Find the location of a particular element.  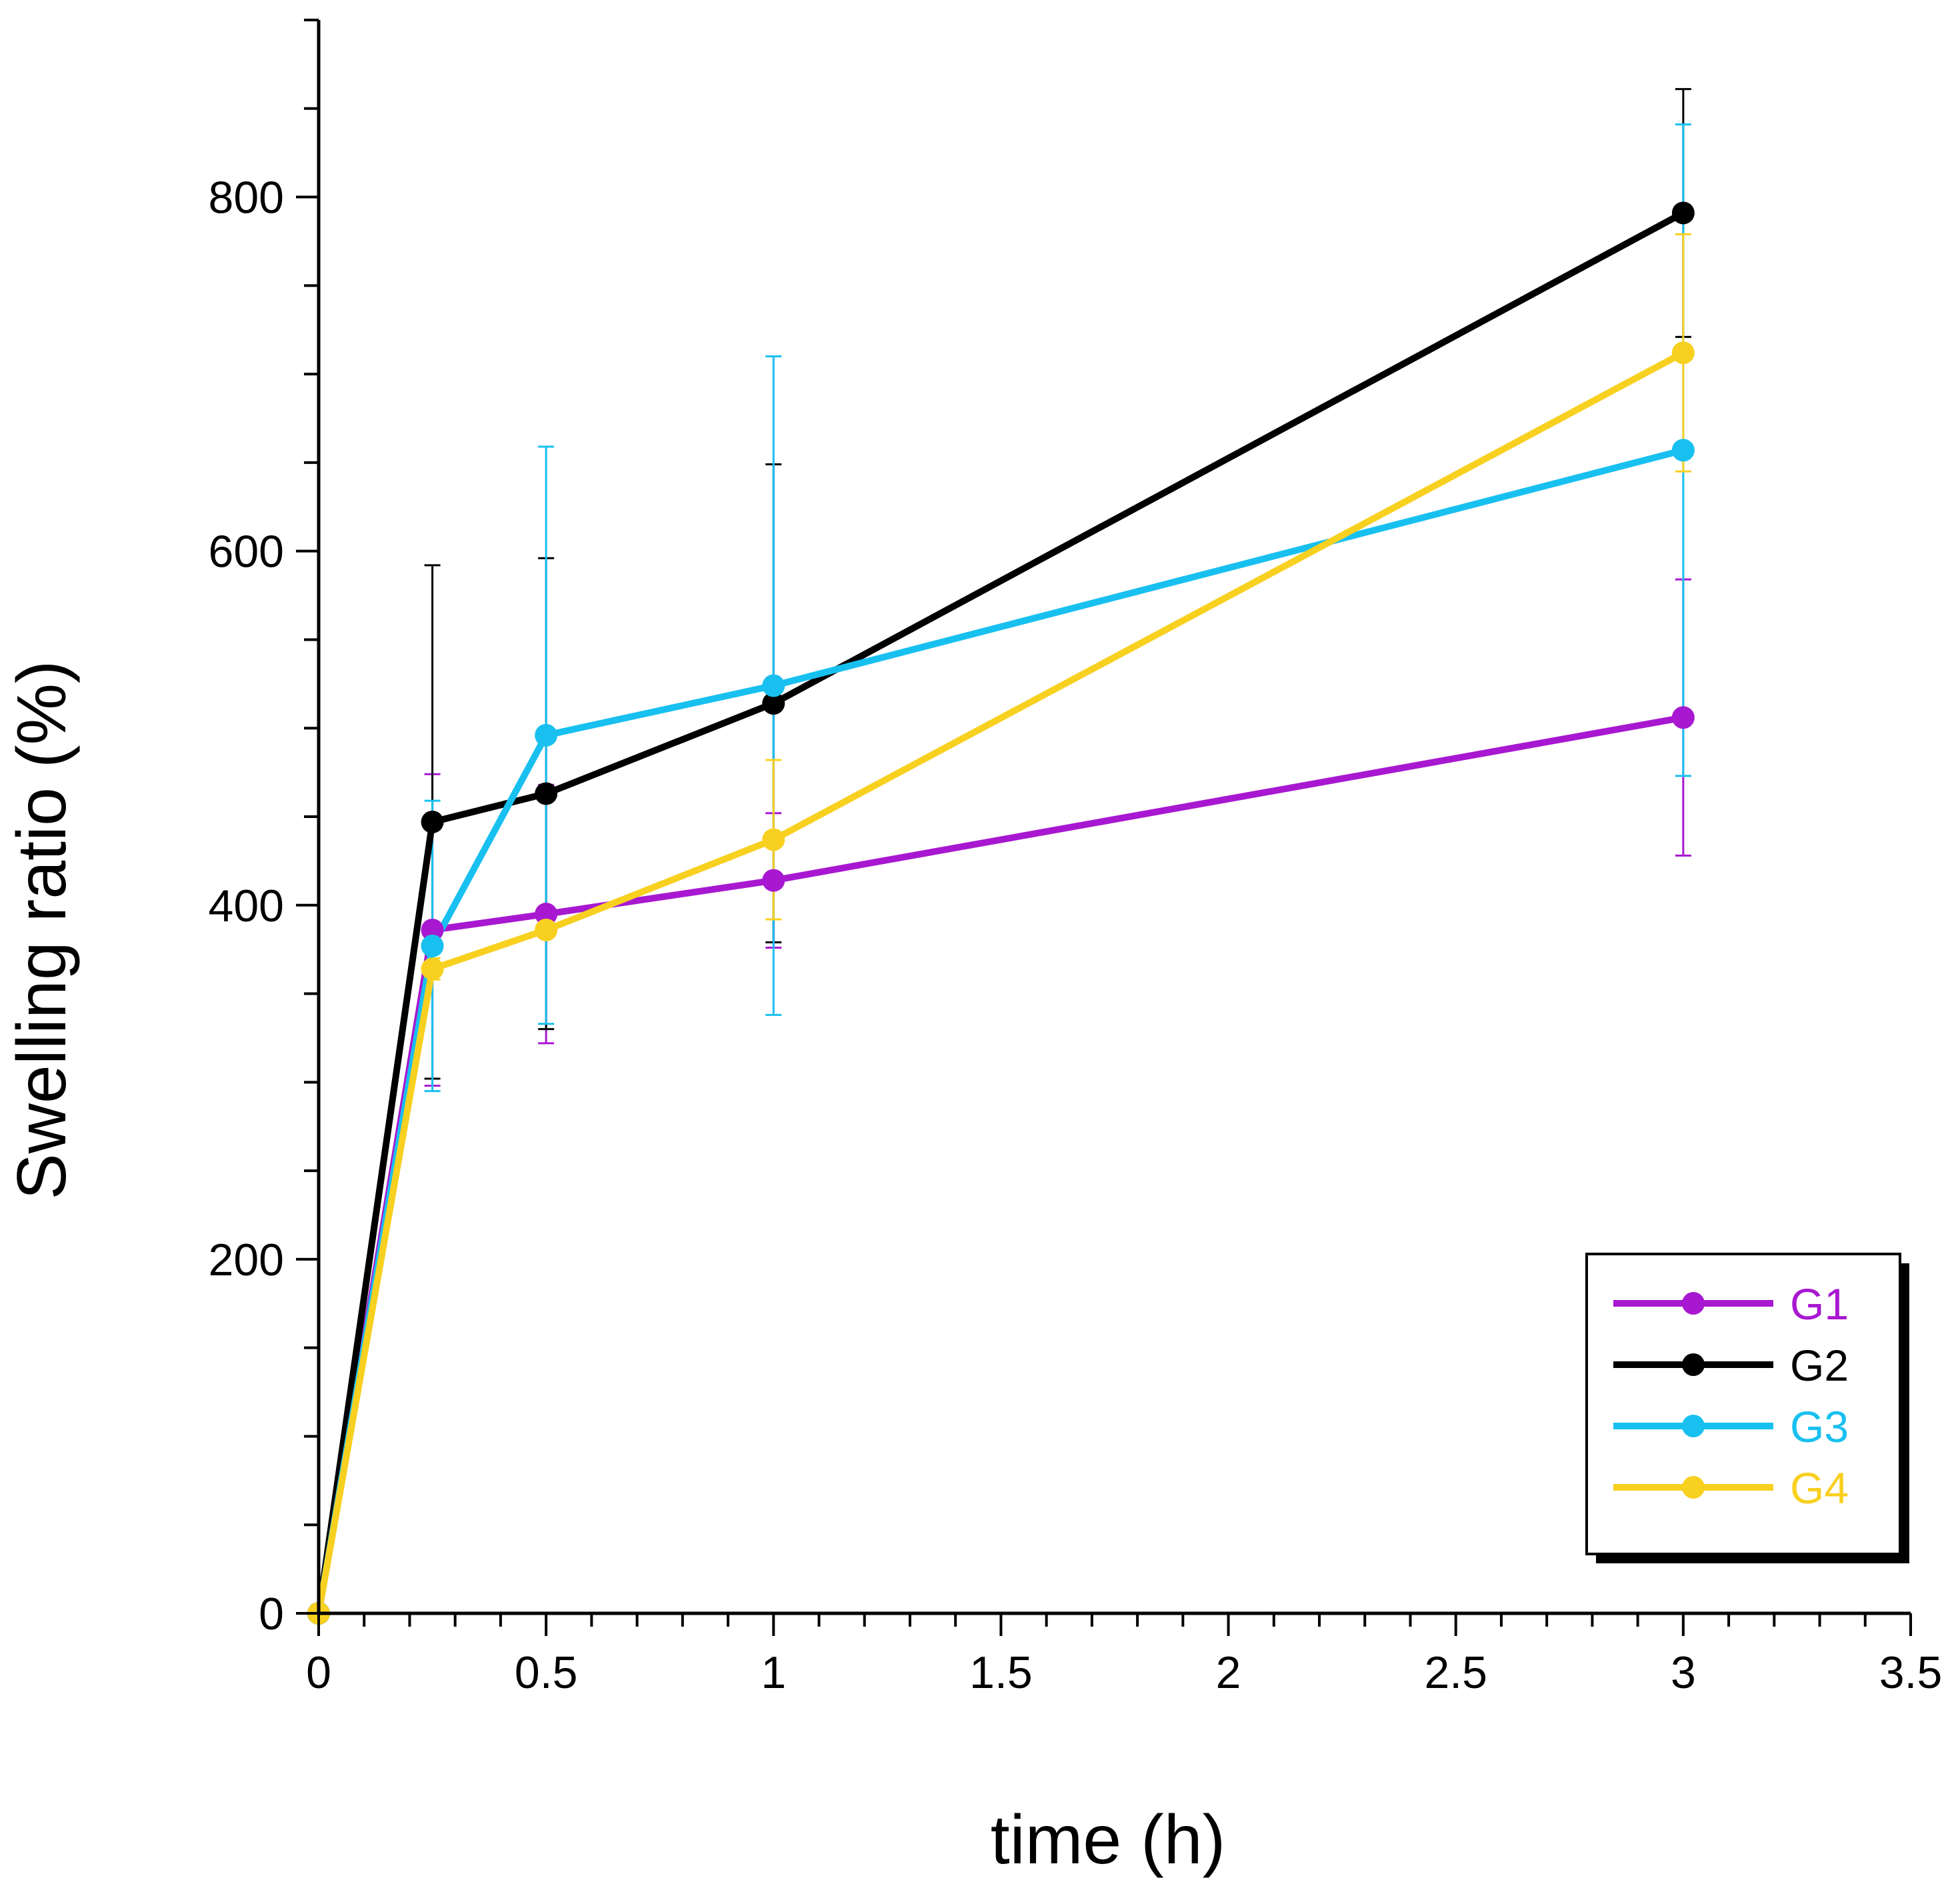

legend-g1-marker is located at coordinates (1693, 1303).